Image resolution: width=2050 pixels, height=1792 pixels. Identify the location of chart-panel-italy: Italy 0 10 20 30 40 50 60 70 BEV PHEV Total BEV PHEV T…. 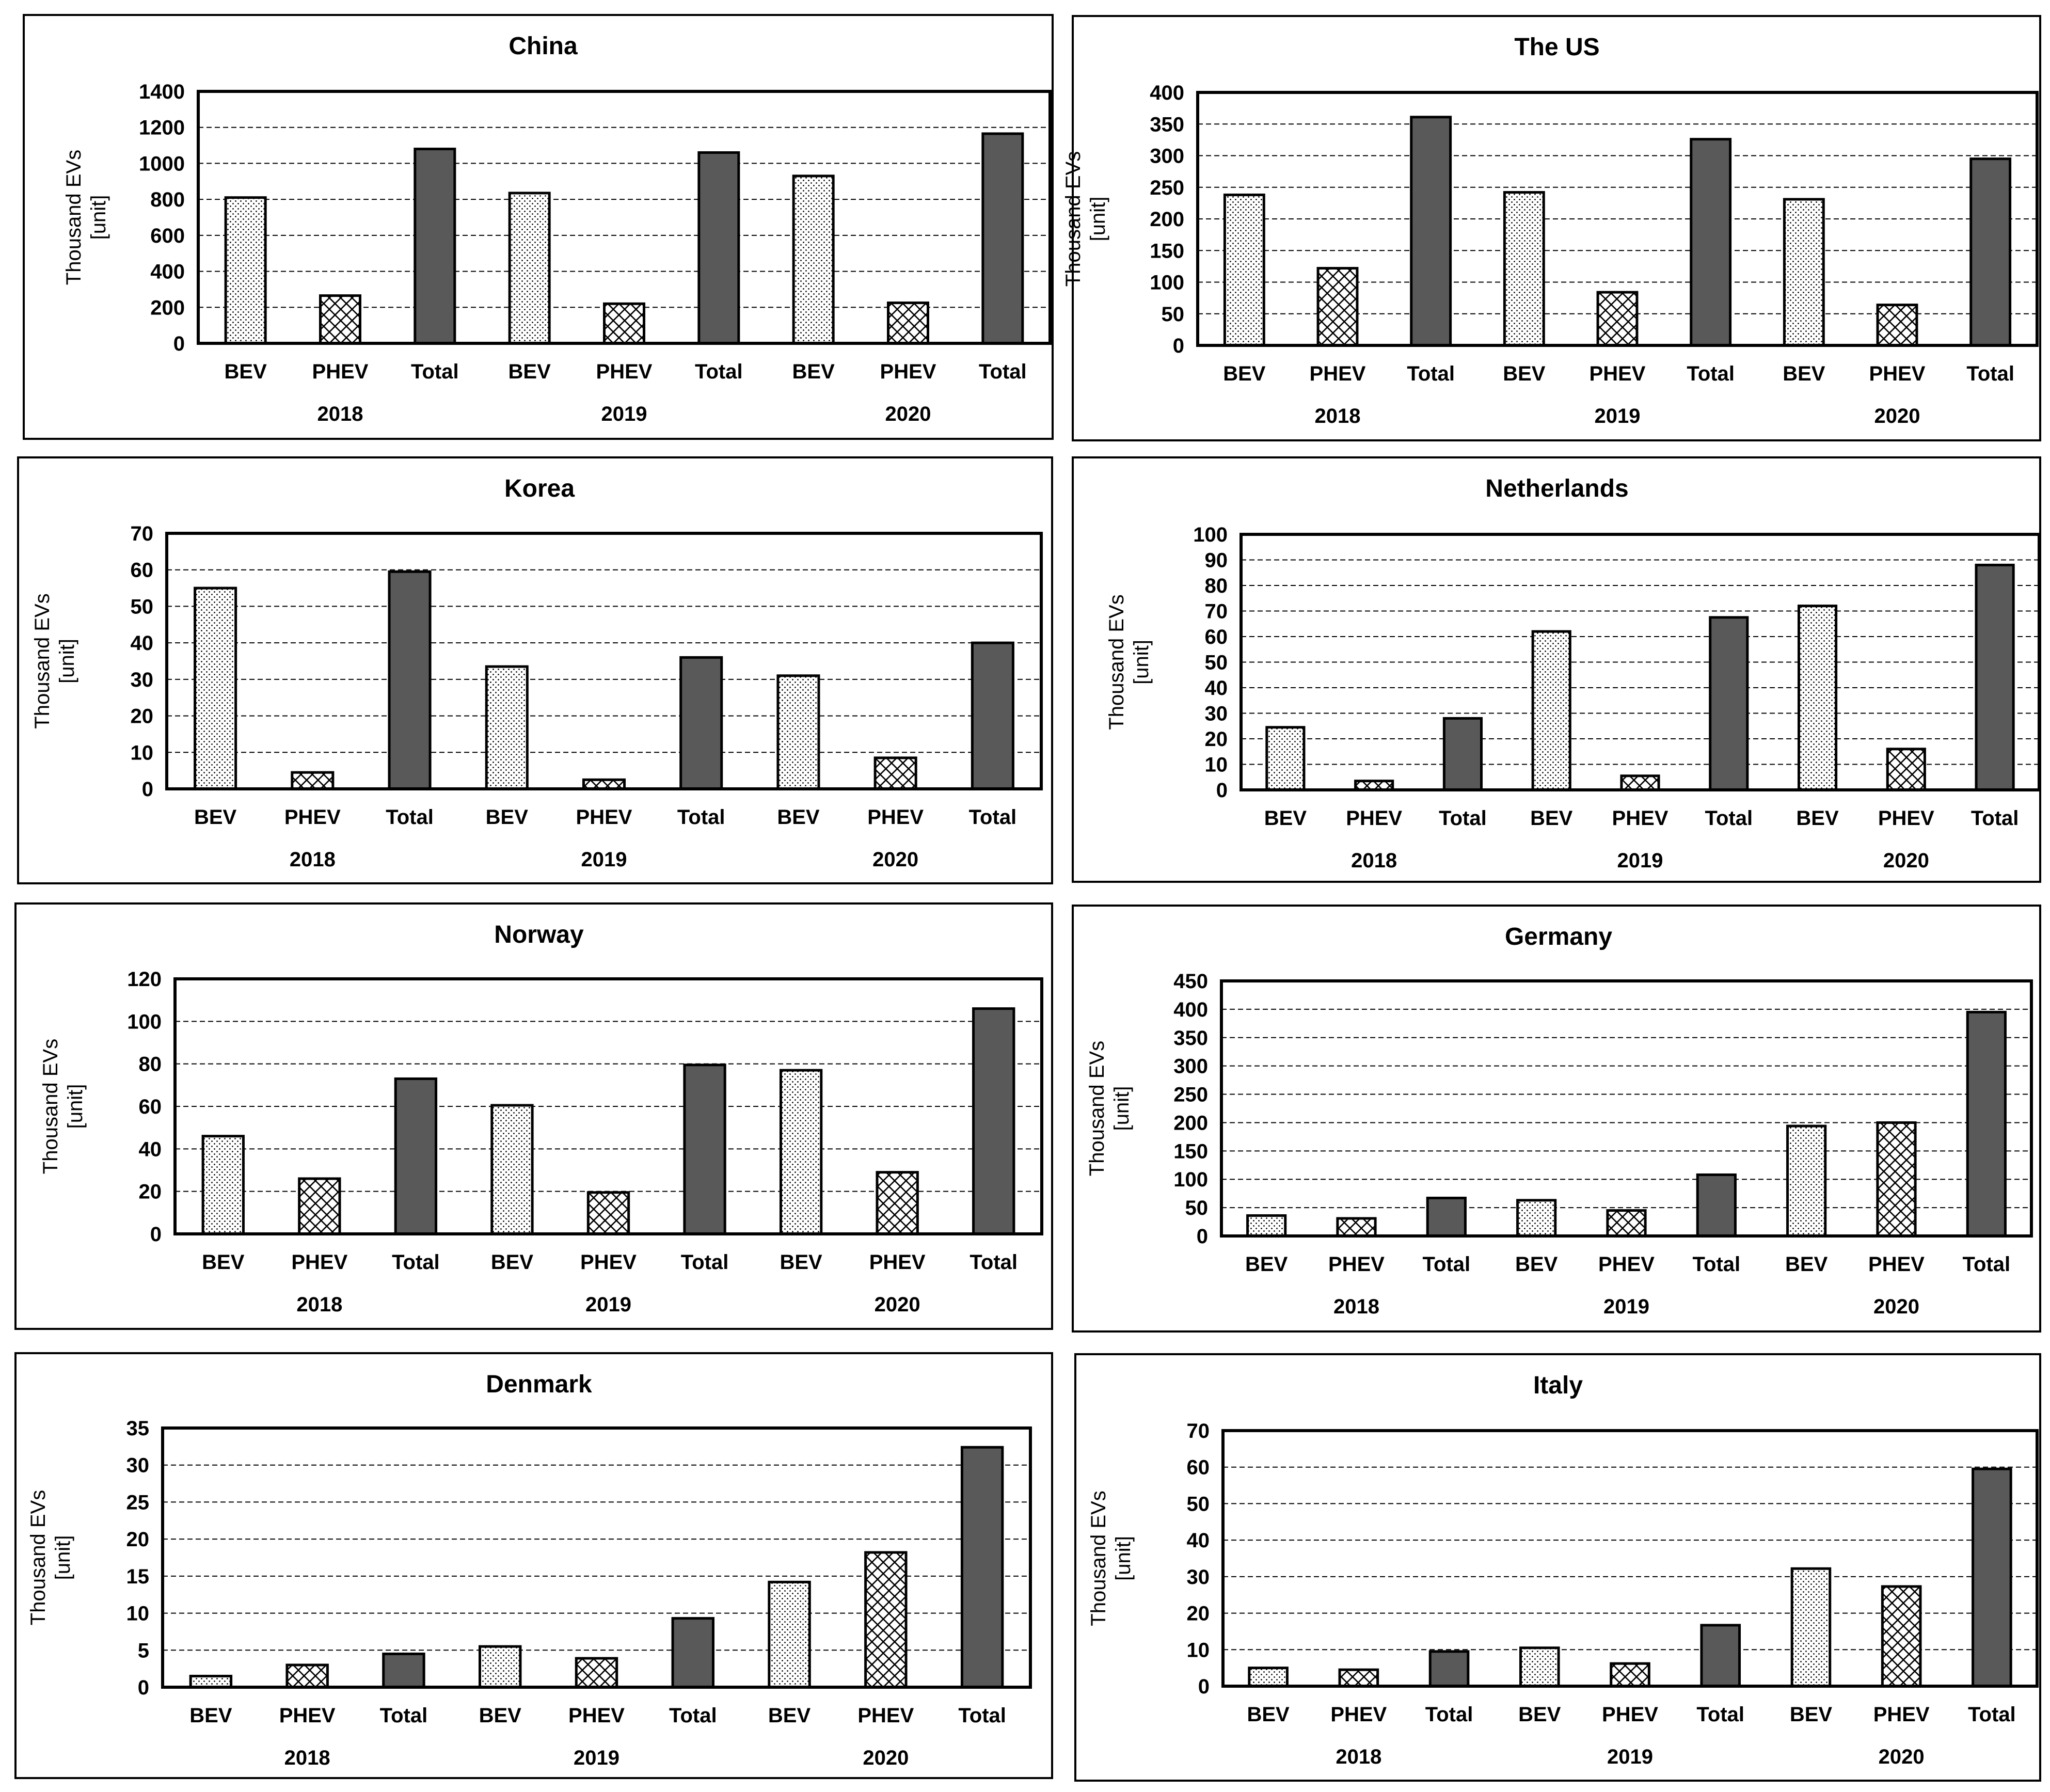
(1557, 1567).